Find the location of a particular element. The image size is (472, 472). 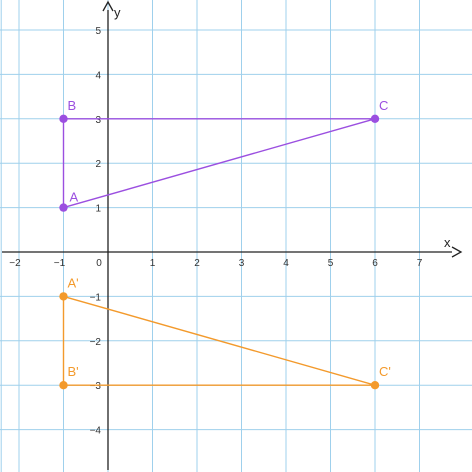

x-tick-label: 2 is located at coordinates (197, 263).